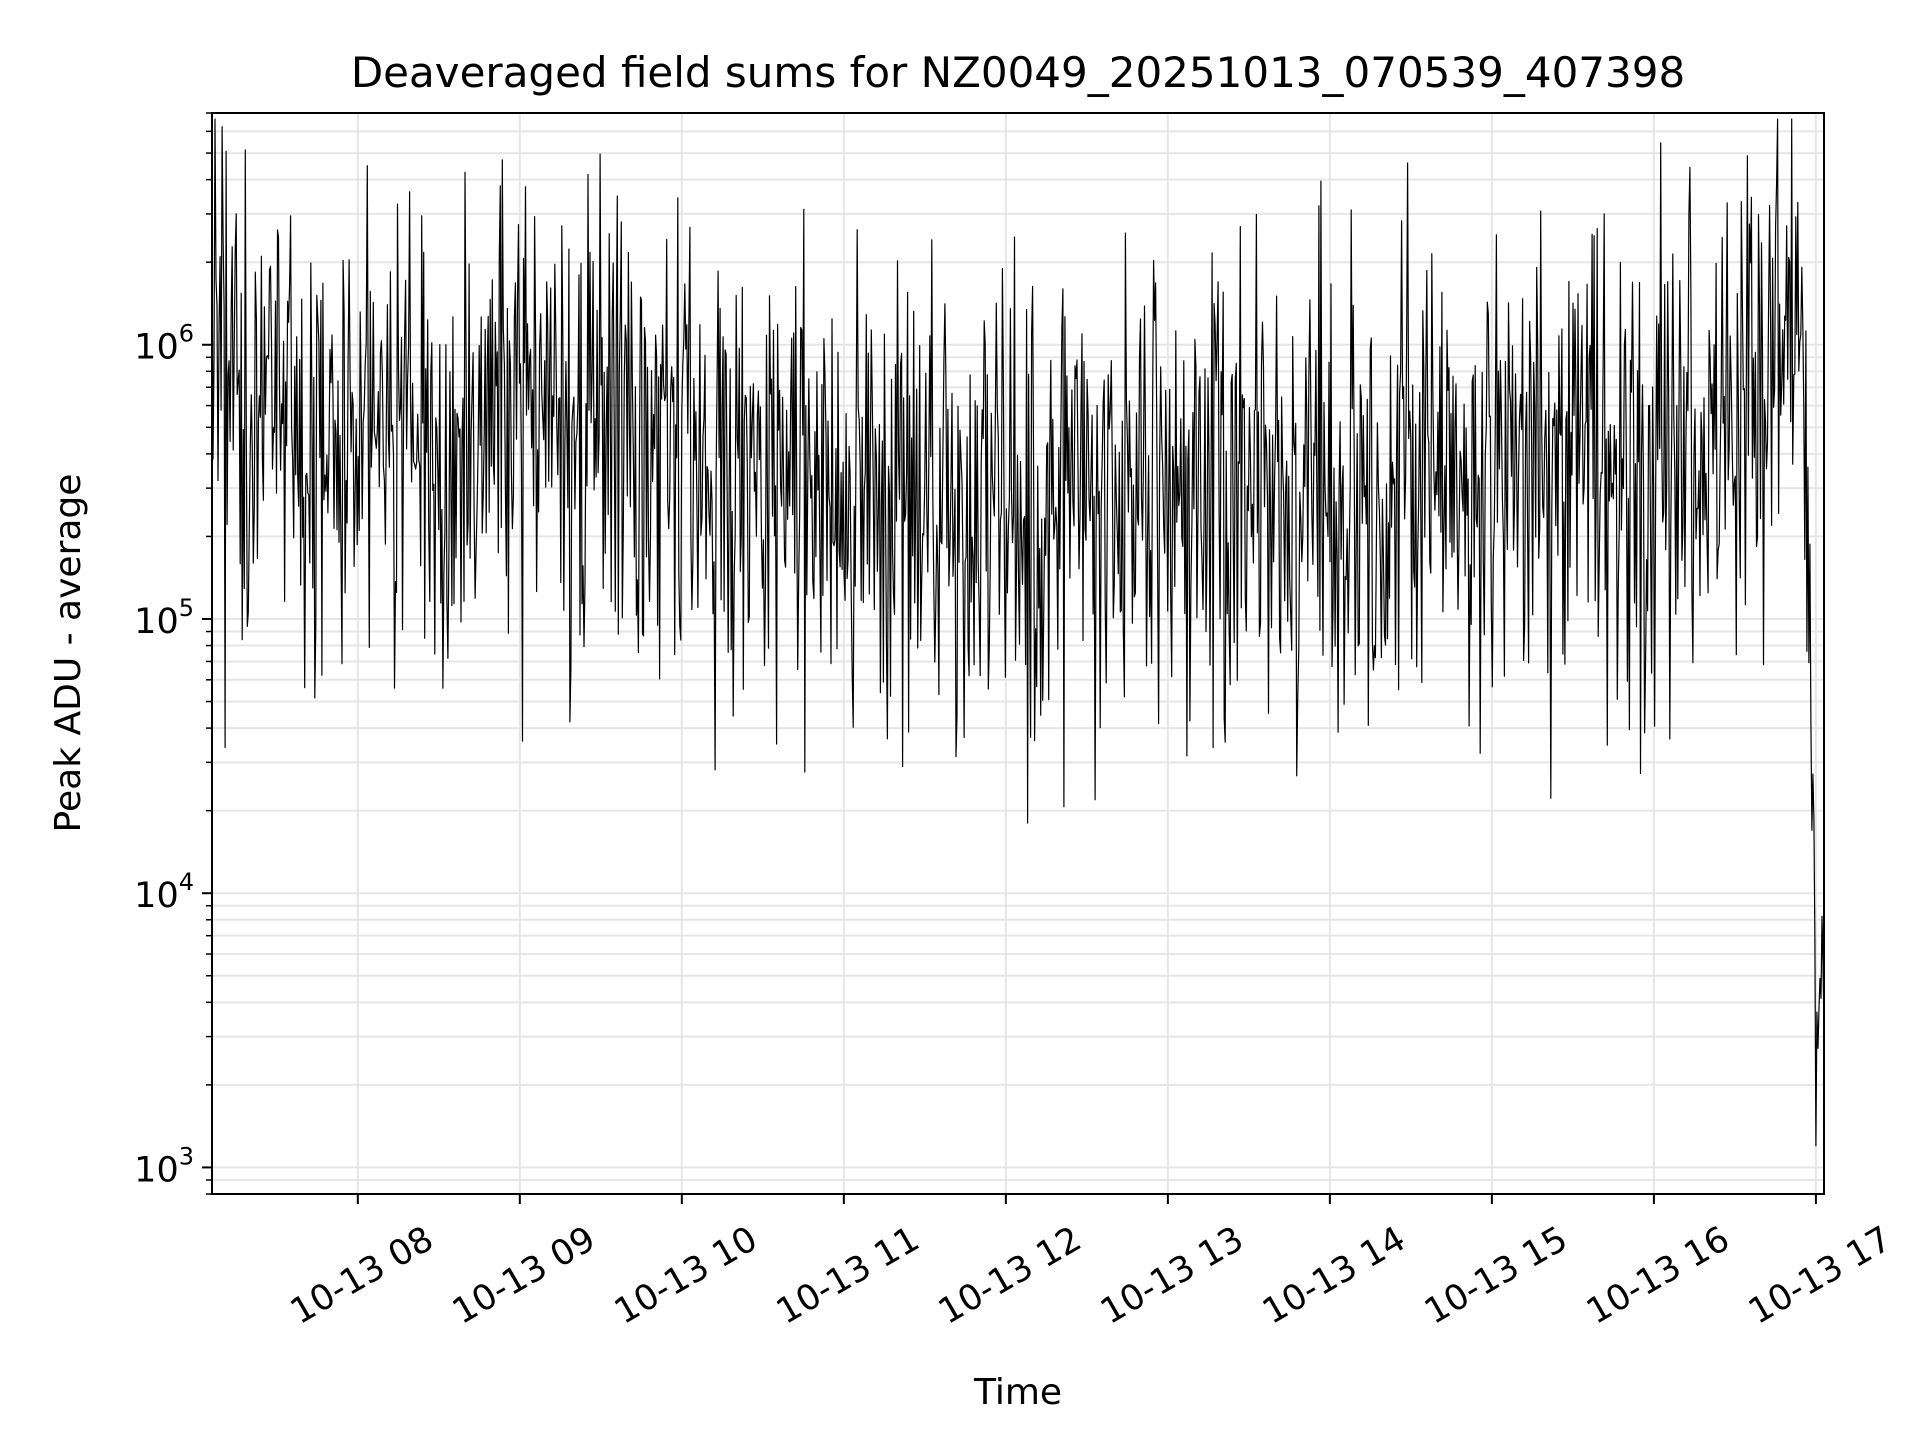  What do you see at coordinates (68, 653) in the screenshot?
I see `y-axis-label: Peak ADU - average` at bounding box center [68, 653].